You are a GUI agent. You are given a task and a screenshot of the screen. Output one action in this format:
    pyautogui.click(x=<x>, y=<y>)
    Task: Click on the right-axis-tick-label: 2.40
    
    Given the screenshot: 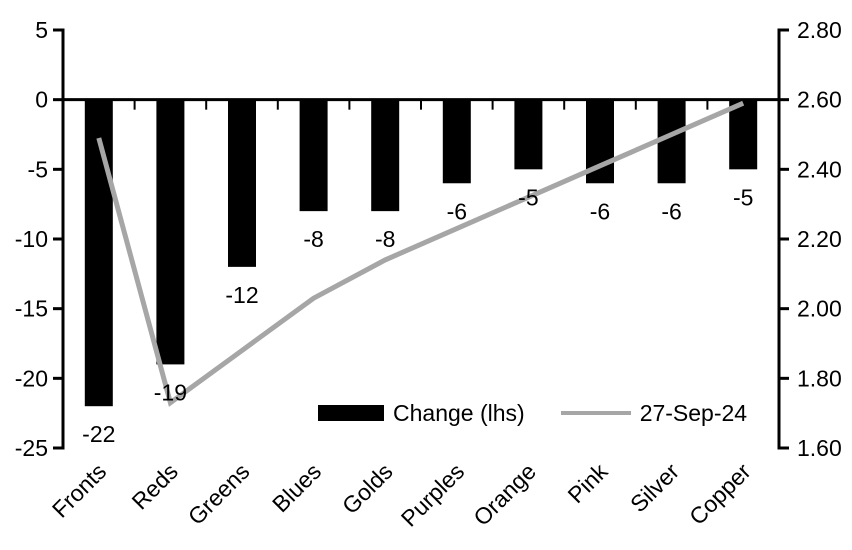 What is the action you would take?
    pyautogui.click(x=819, y=169)
    